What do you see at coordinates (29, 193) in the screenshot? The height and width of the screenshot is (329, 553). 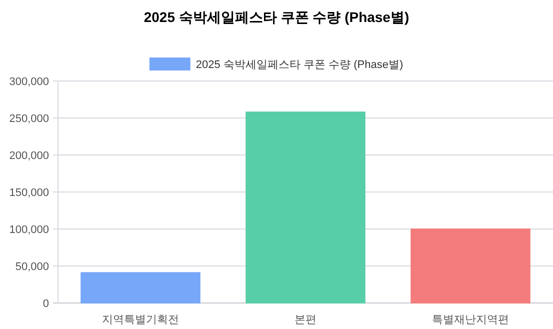 I see `y-tick-label: 150,000` at bounding box center [29, 193].